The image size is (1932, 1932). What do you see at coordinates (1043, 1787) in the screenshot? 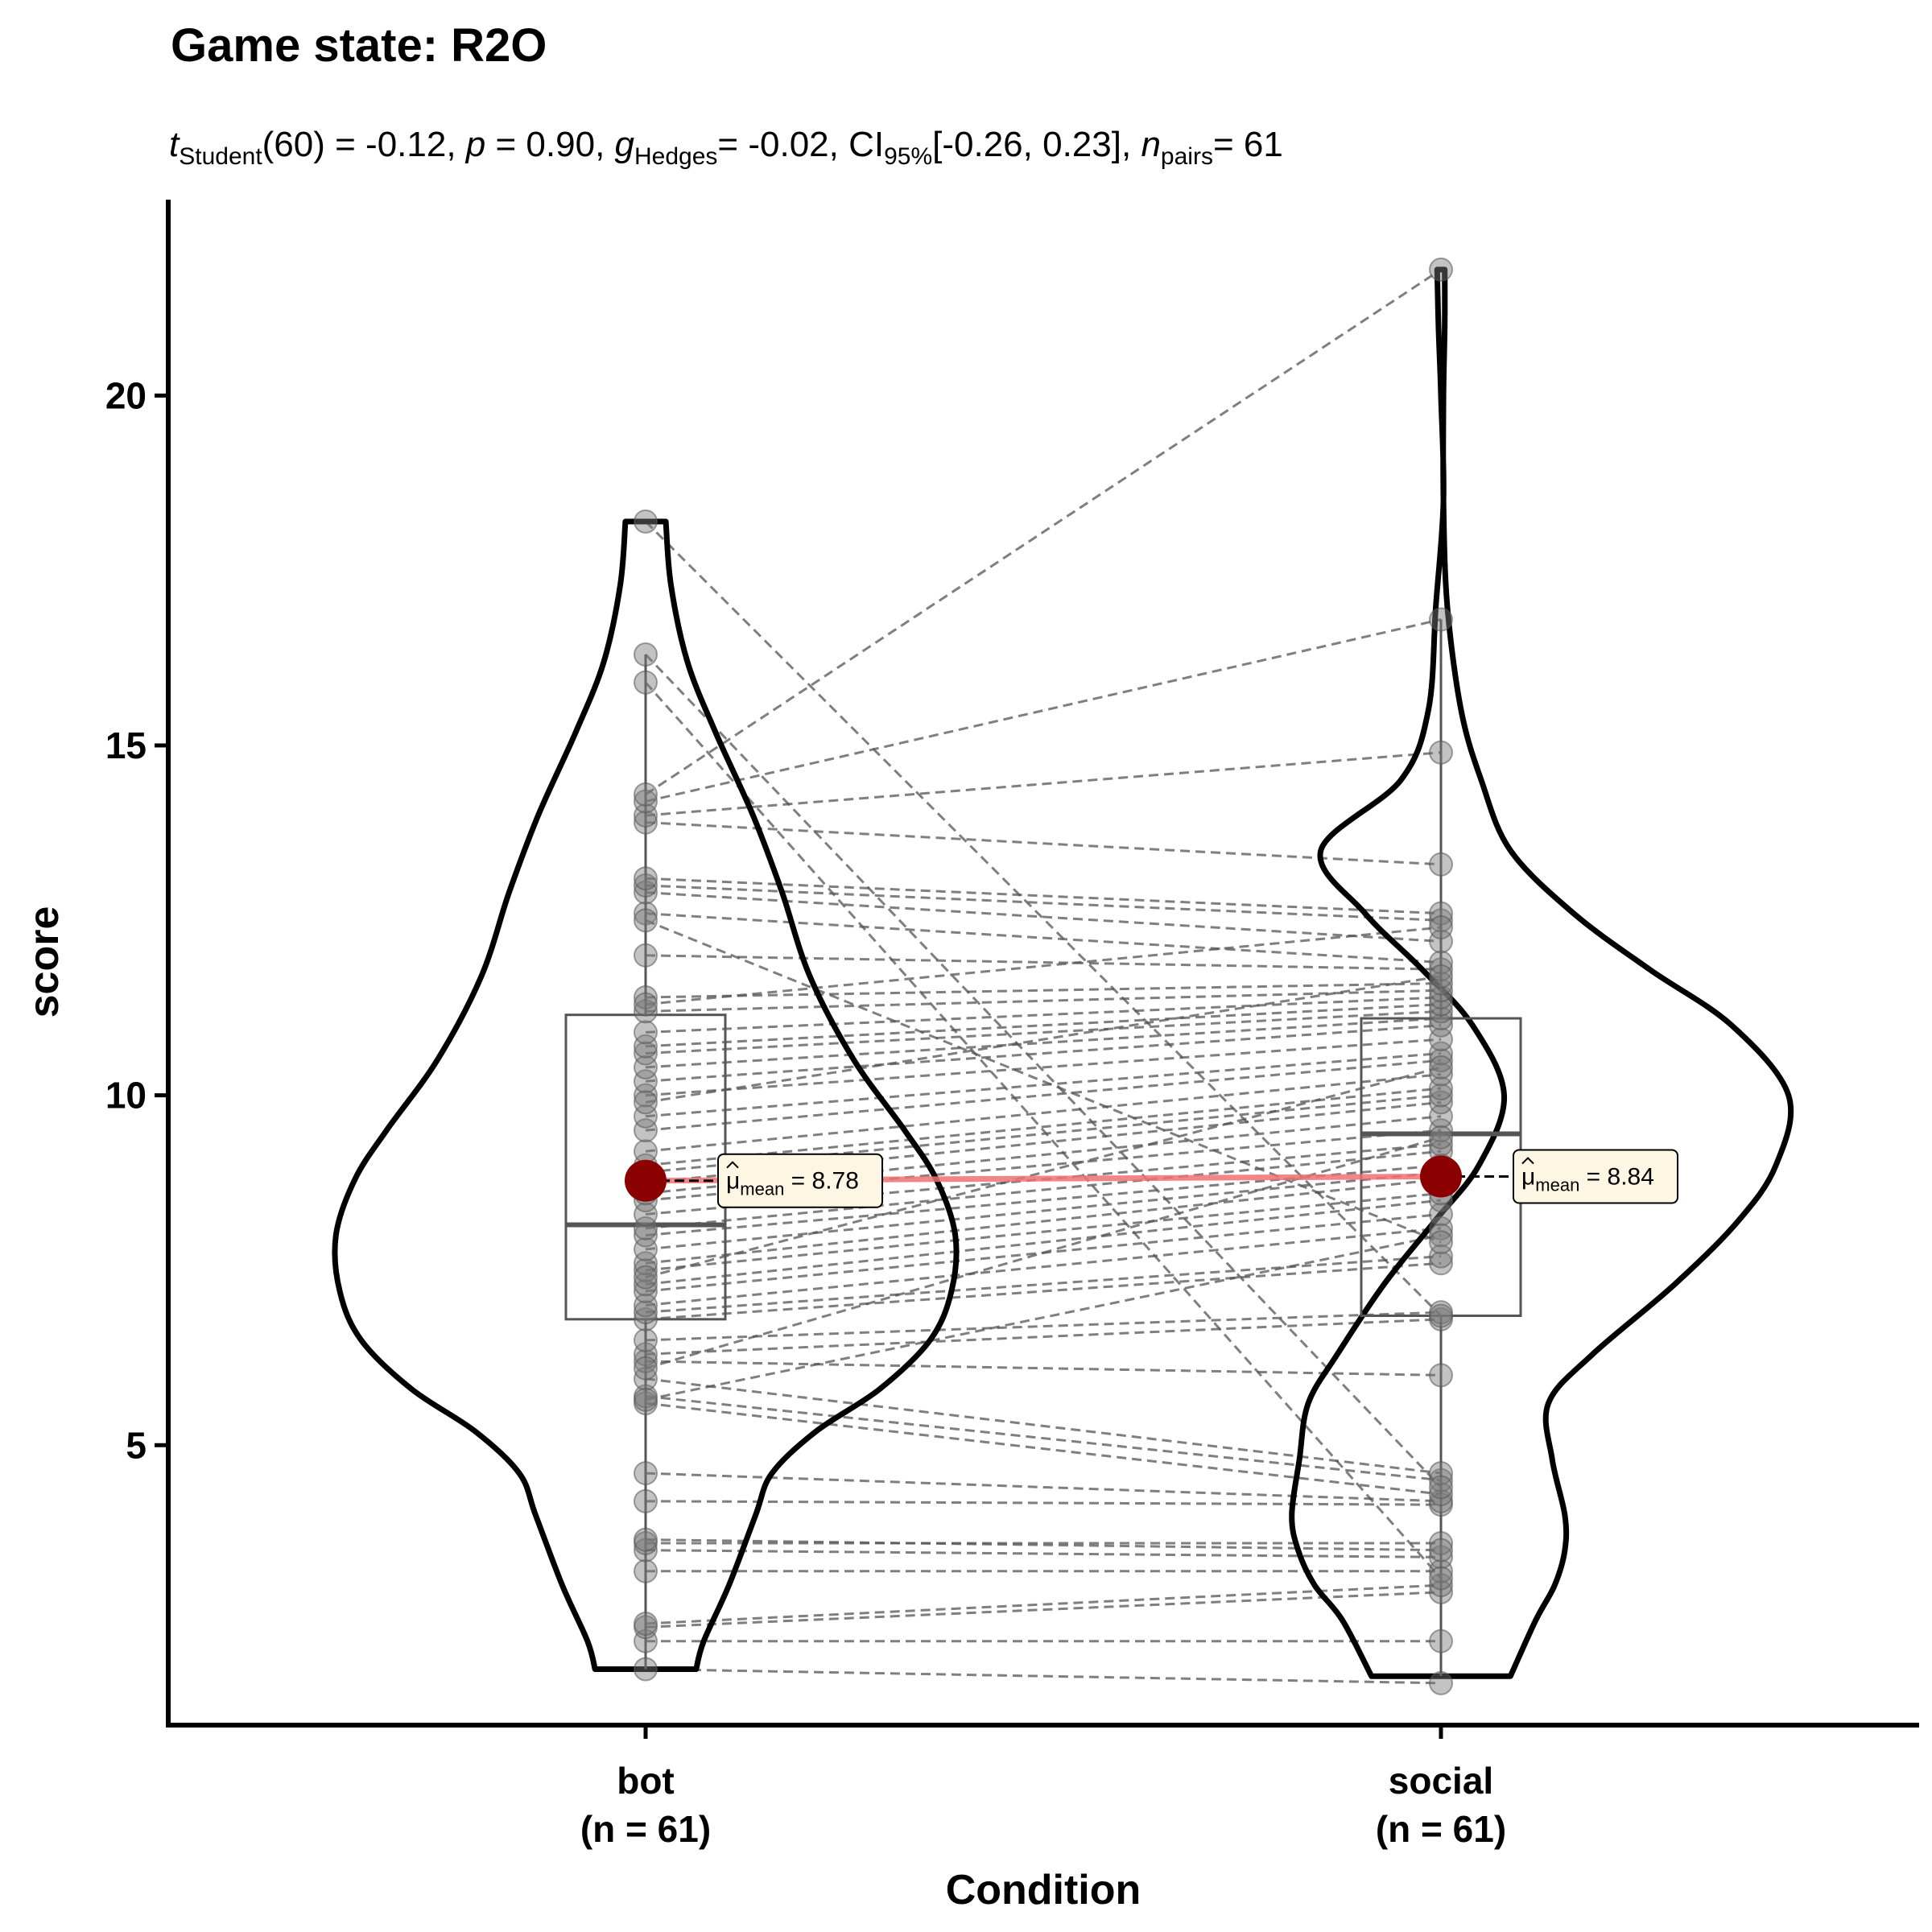
I see `x-axis-ticks: bot (n = 61) social (n = 61)` at bounding box center [1043, 1787].